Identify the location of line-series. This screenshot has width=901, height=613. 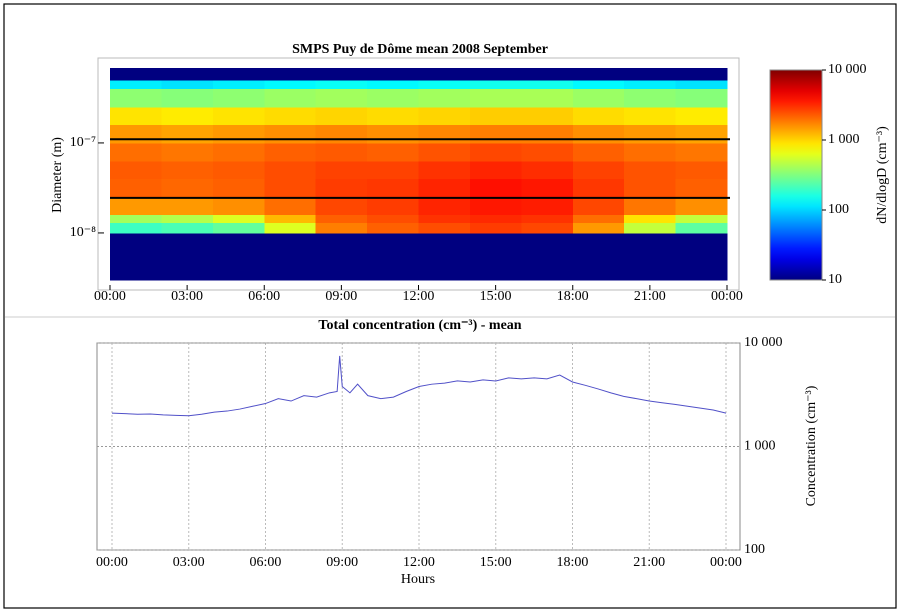
(419, 386).